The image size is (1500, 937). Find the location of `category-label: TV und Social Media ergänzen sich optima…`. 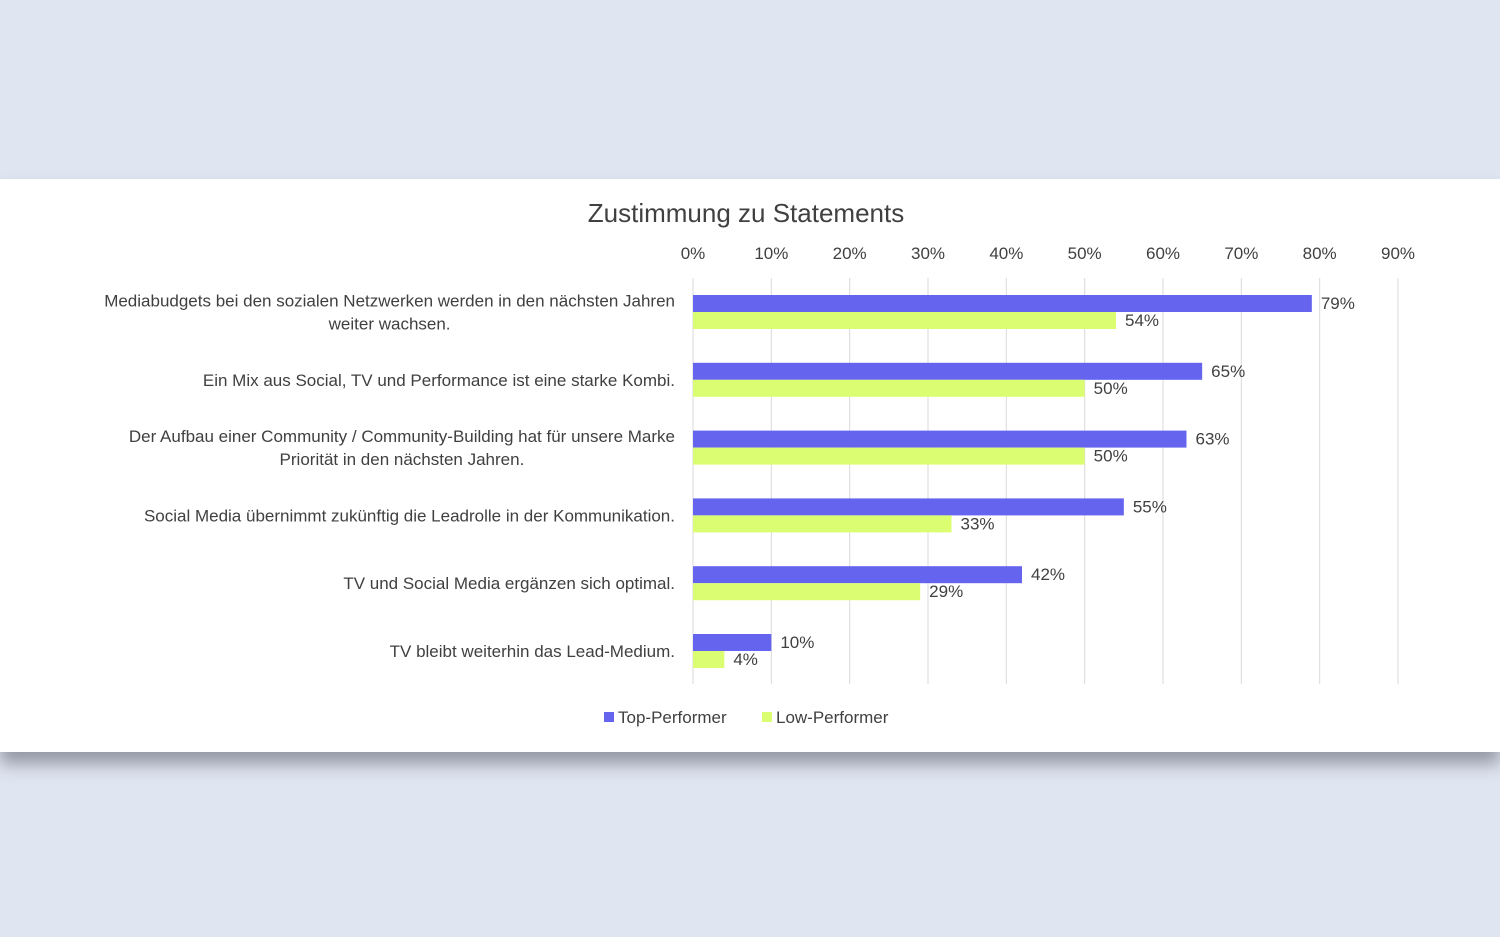

category-label: TV und Social Media ergänzen sich optima… is located at coordinates (509, 583).